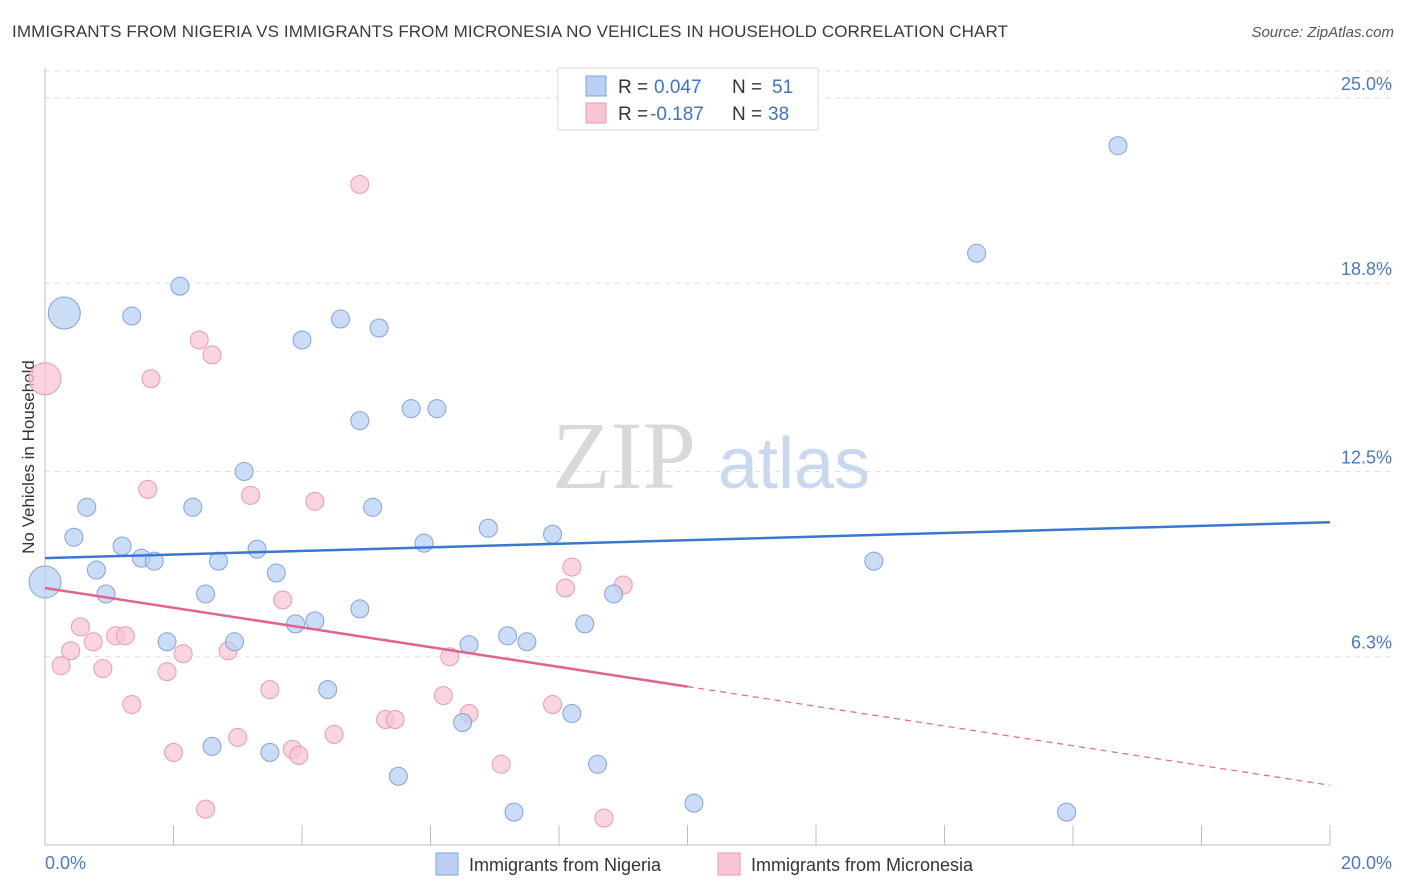  What do you see at coordinates (678, 87) in the screenshot?
I see `legend-r-value-1: 0.047` at bounding box center [678, 87].